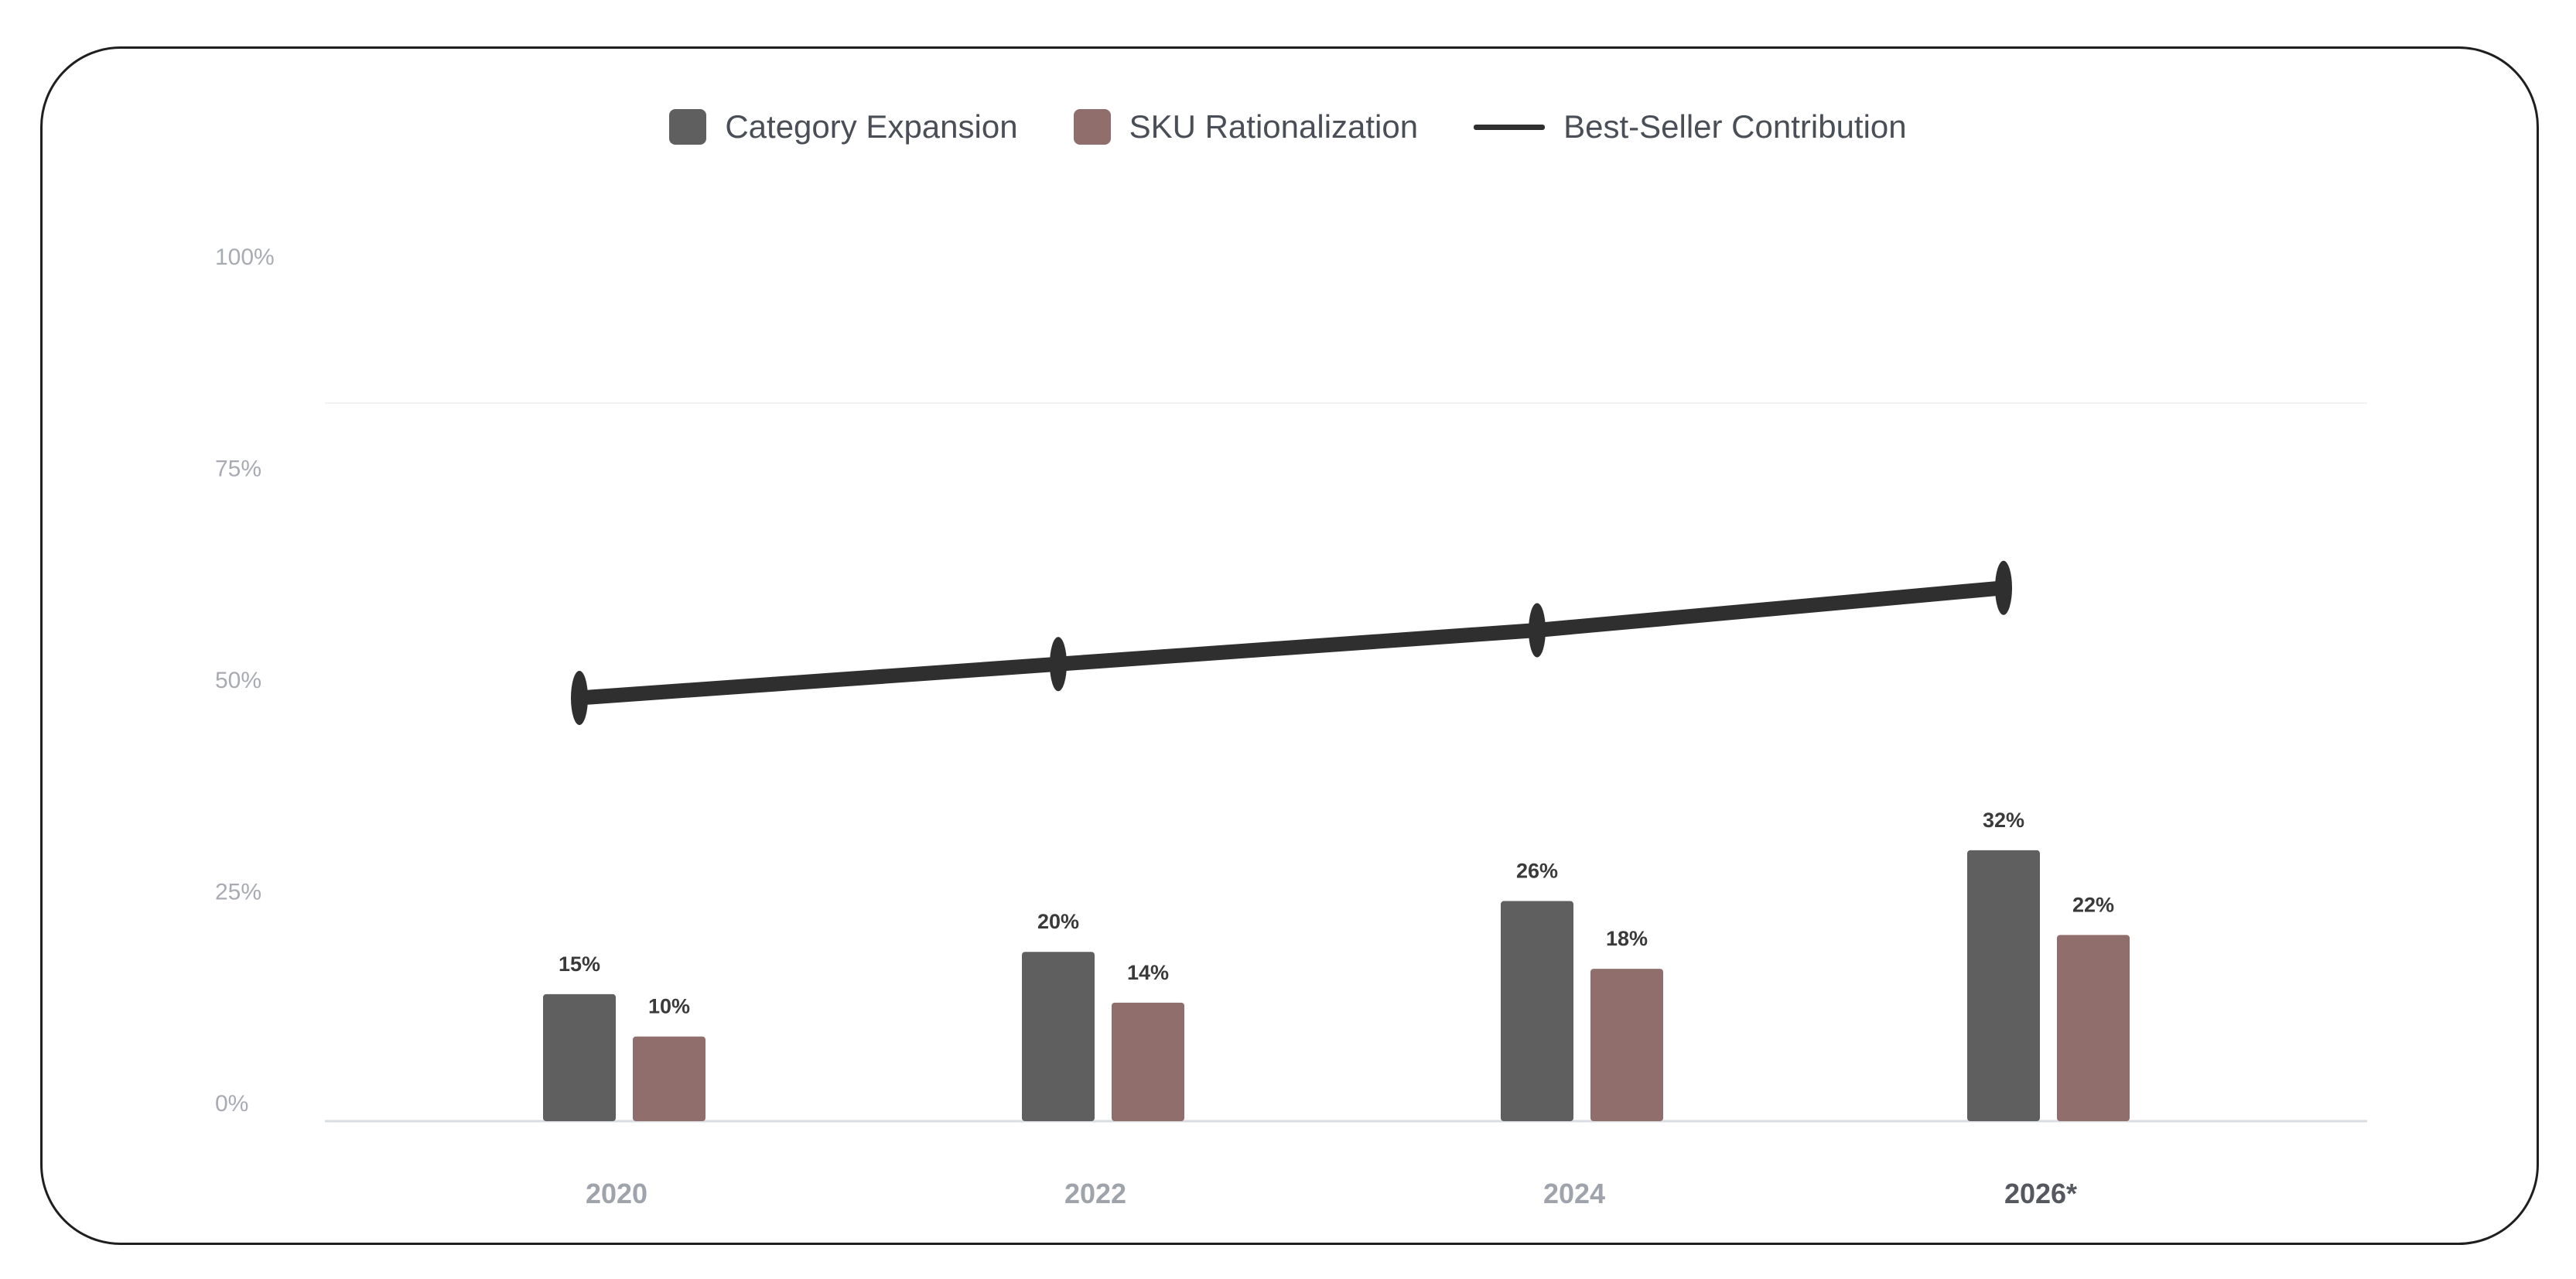 Image resolution: width=2576 pixels, height=1279 pixels. Describe the element at coordinates (579, 964) in the screenshot. I see `data-label: 15%` at that location.